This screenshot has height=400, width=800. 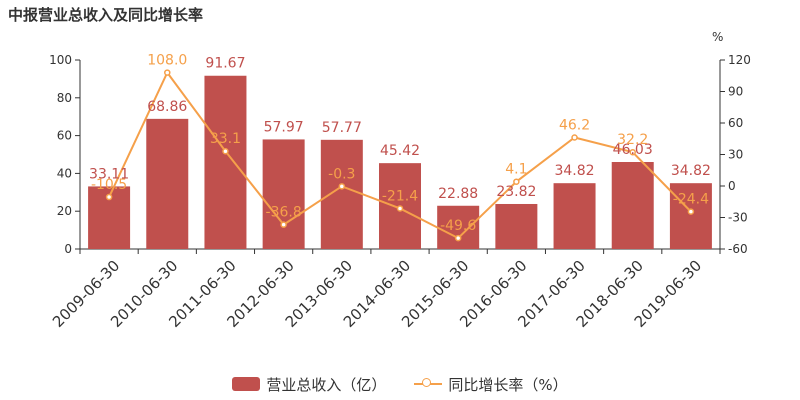 What do you see at coordinates (632, 140) in the screenshot?
I see `growth-value-label: 32.2` at bounding box center [632, 140].